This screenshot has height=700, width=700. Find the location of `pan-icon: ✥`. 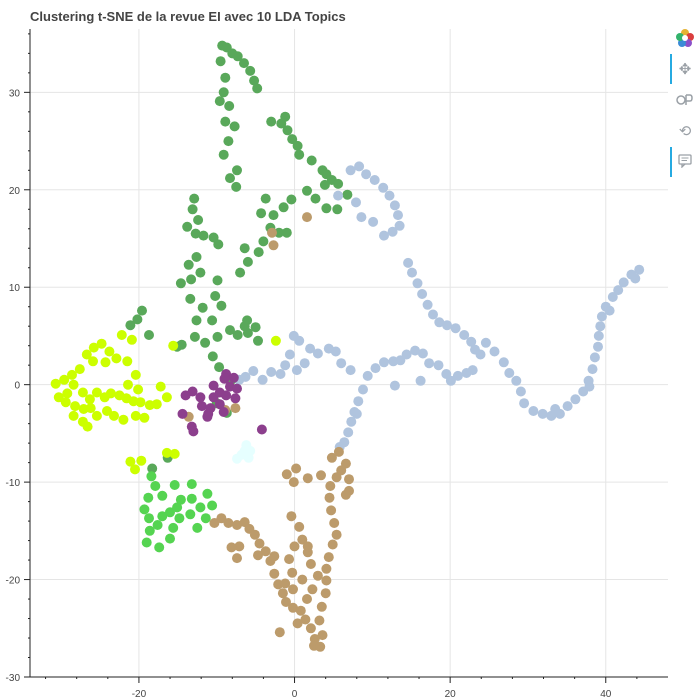

pan-icon: ✥ is located at coordinates (685, 69).